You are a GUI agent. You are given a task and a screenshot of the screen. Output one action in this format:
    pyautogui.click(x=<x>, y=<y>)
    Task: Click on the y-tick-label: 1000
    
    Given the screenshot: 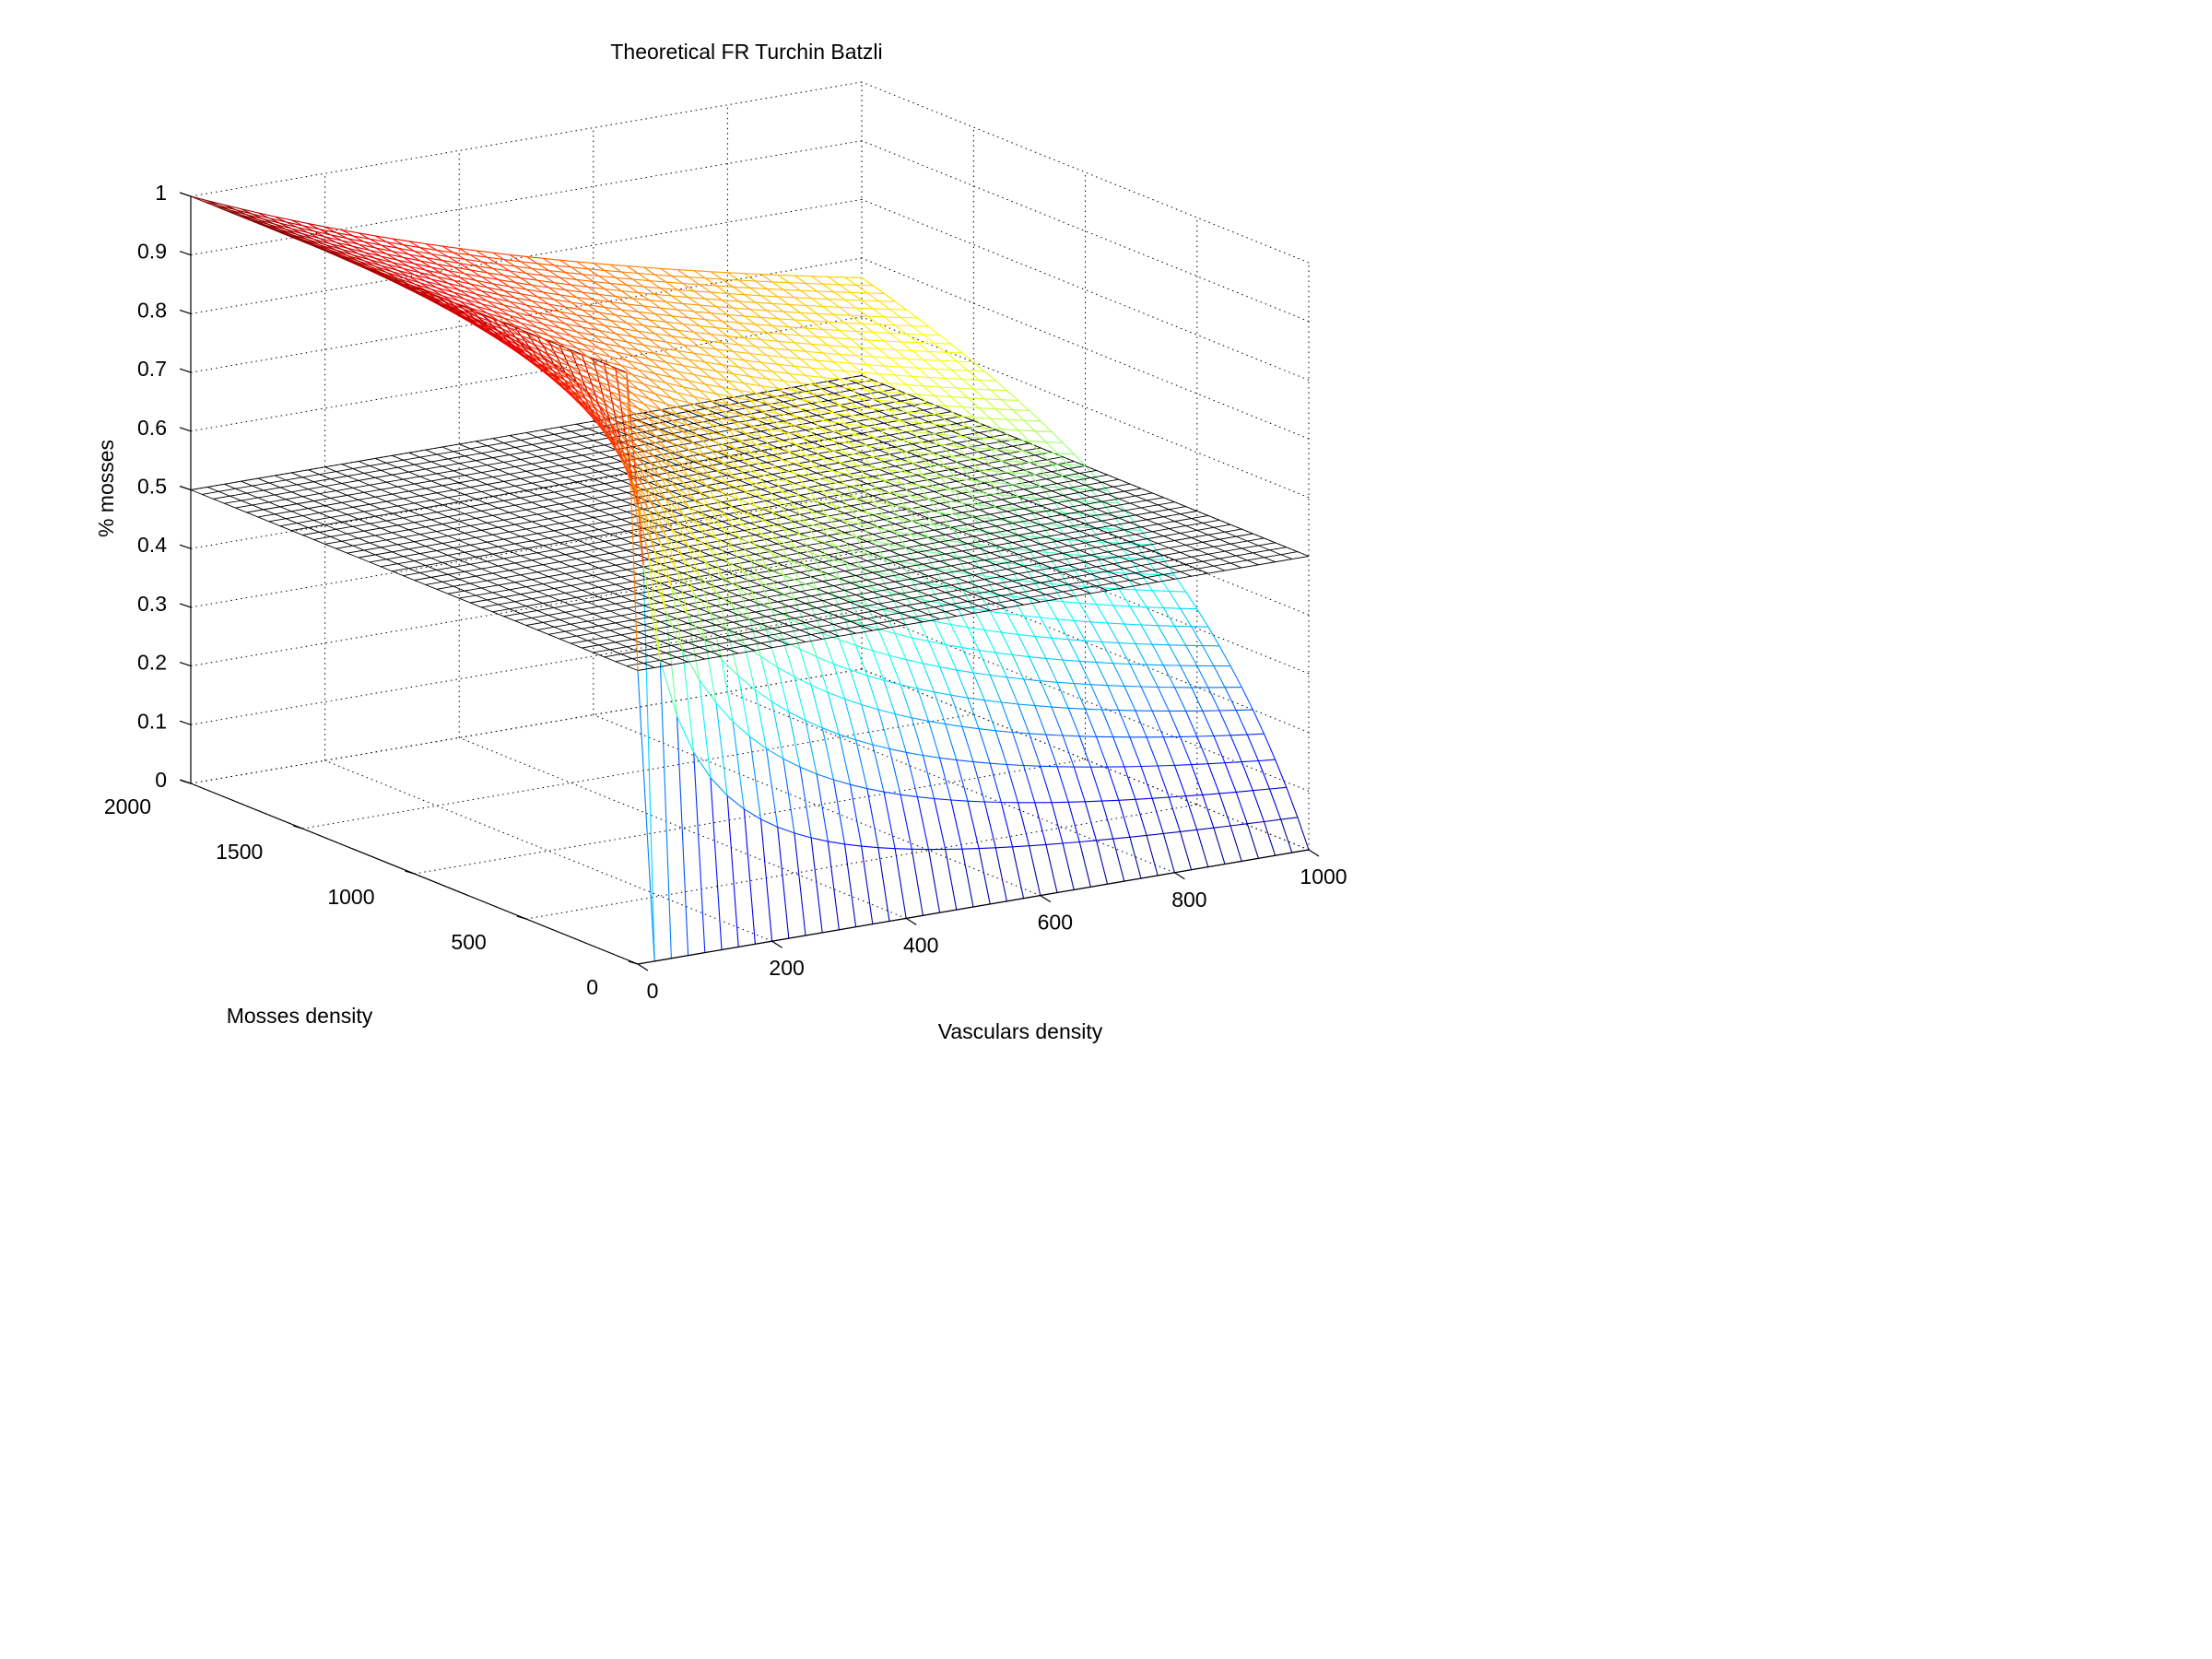 What is the action you would take?
    pyautogui.click(x=350, y=897)
    